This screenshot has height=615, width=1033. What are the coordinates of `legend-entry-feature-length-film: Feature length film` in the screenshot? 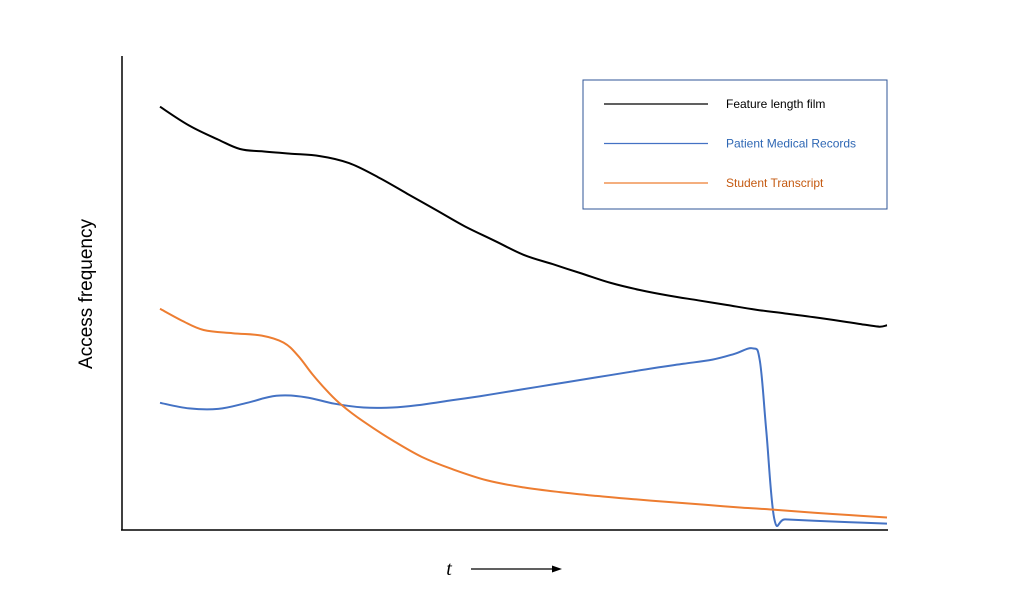 It's located at (714, 104).